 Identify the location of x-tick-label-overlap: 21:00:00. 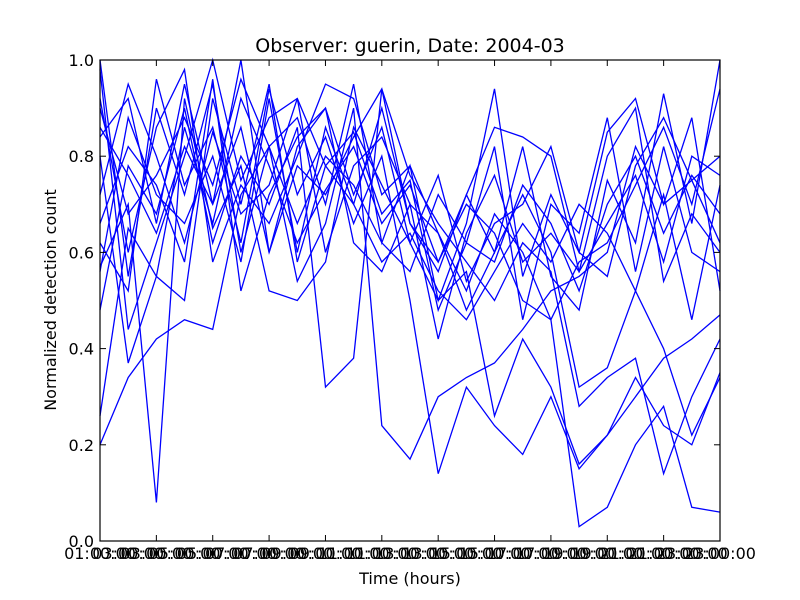
(636, 553).